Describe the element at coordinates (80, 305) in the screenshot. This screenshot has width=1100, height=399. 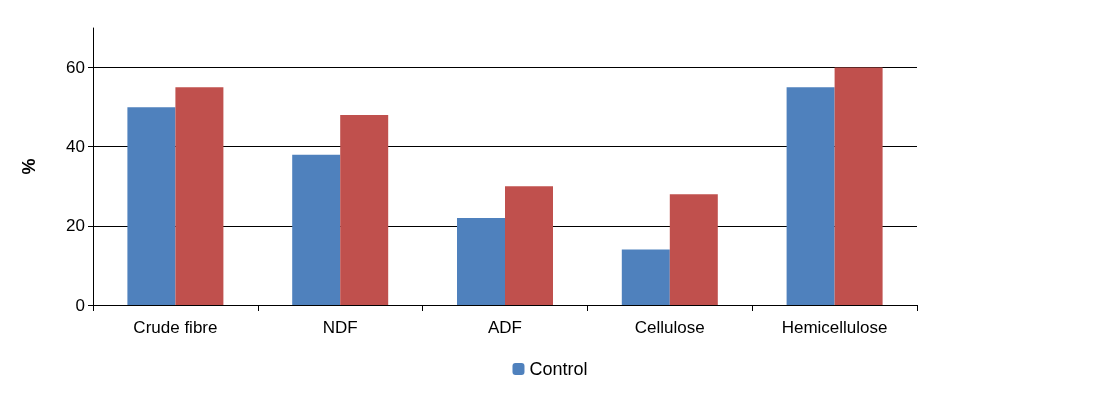
I see `y-tick-label: 0` at that location.